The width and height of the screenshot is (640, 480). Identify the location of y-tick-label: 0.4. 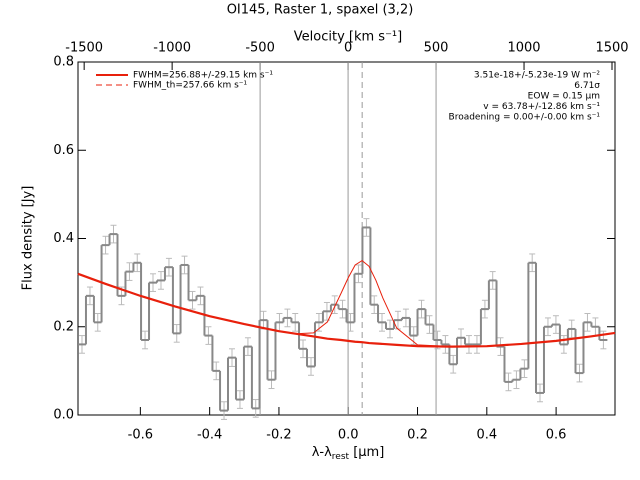
(63, 238).